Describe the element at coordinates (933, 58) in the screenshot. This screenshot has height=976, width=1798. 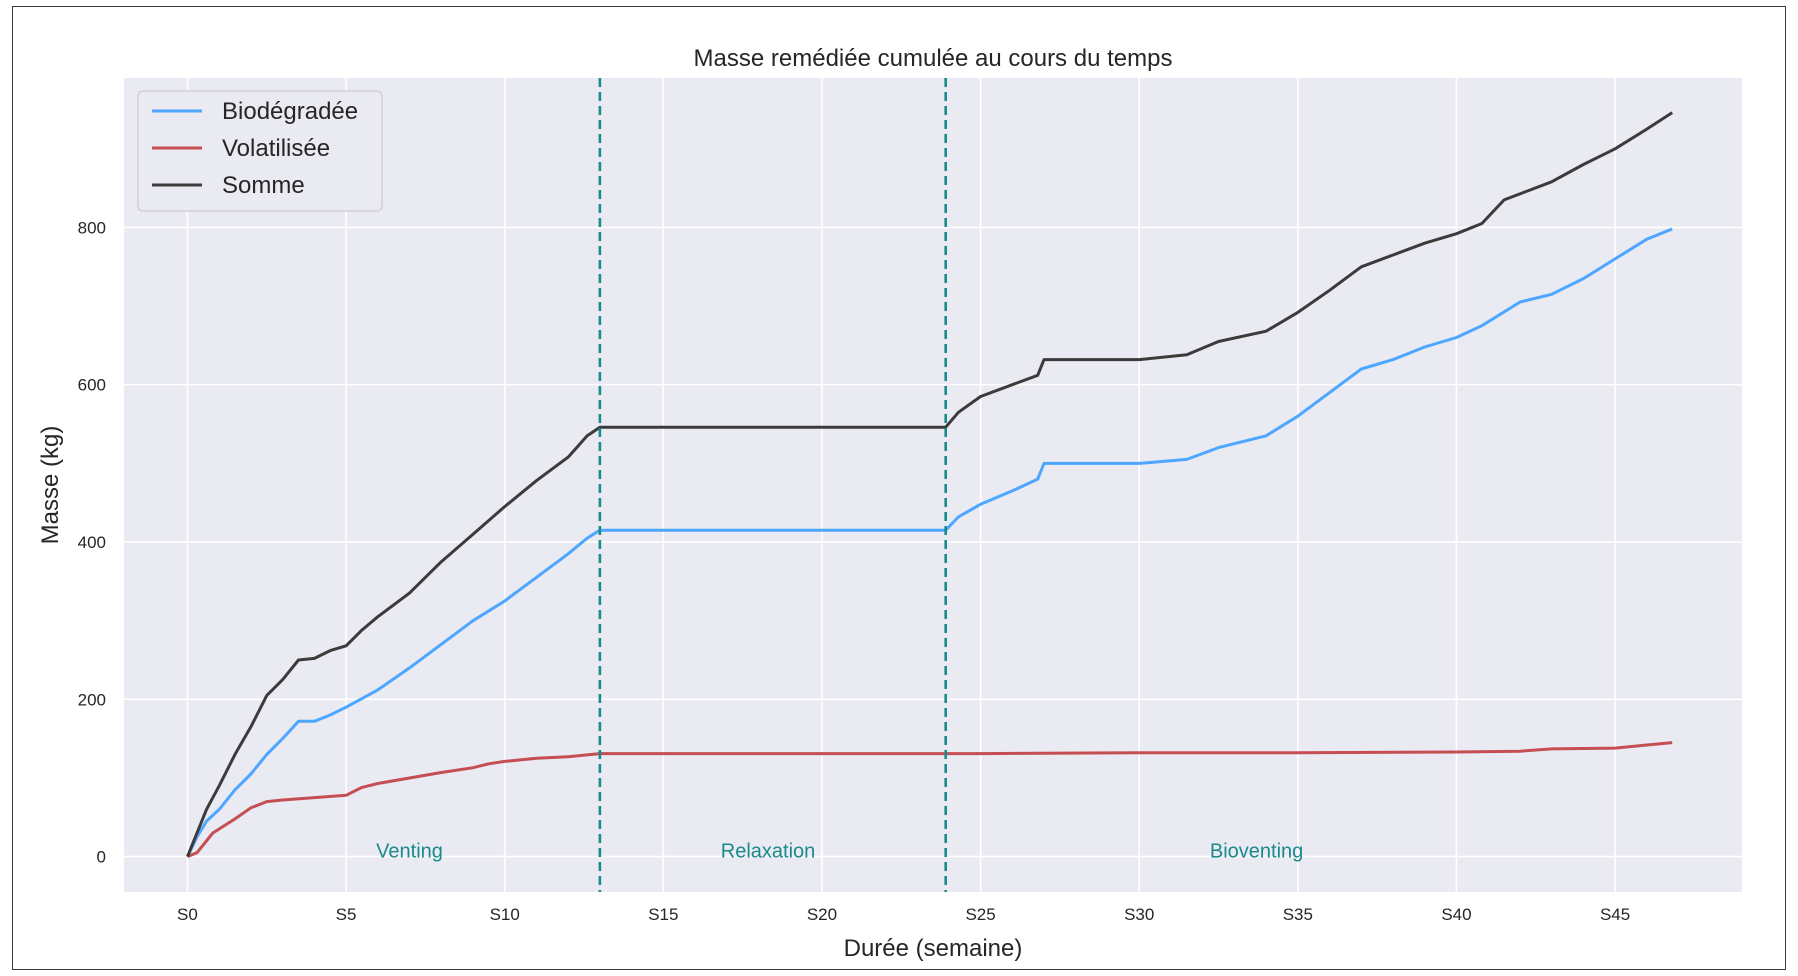
I see `chart-title: Masse remédiée cumulée au cours du temps` at that location.